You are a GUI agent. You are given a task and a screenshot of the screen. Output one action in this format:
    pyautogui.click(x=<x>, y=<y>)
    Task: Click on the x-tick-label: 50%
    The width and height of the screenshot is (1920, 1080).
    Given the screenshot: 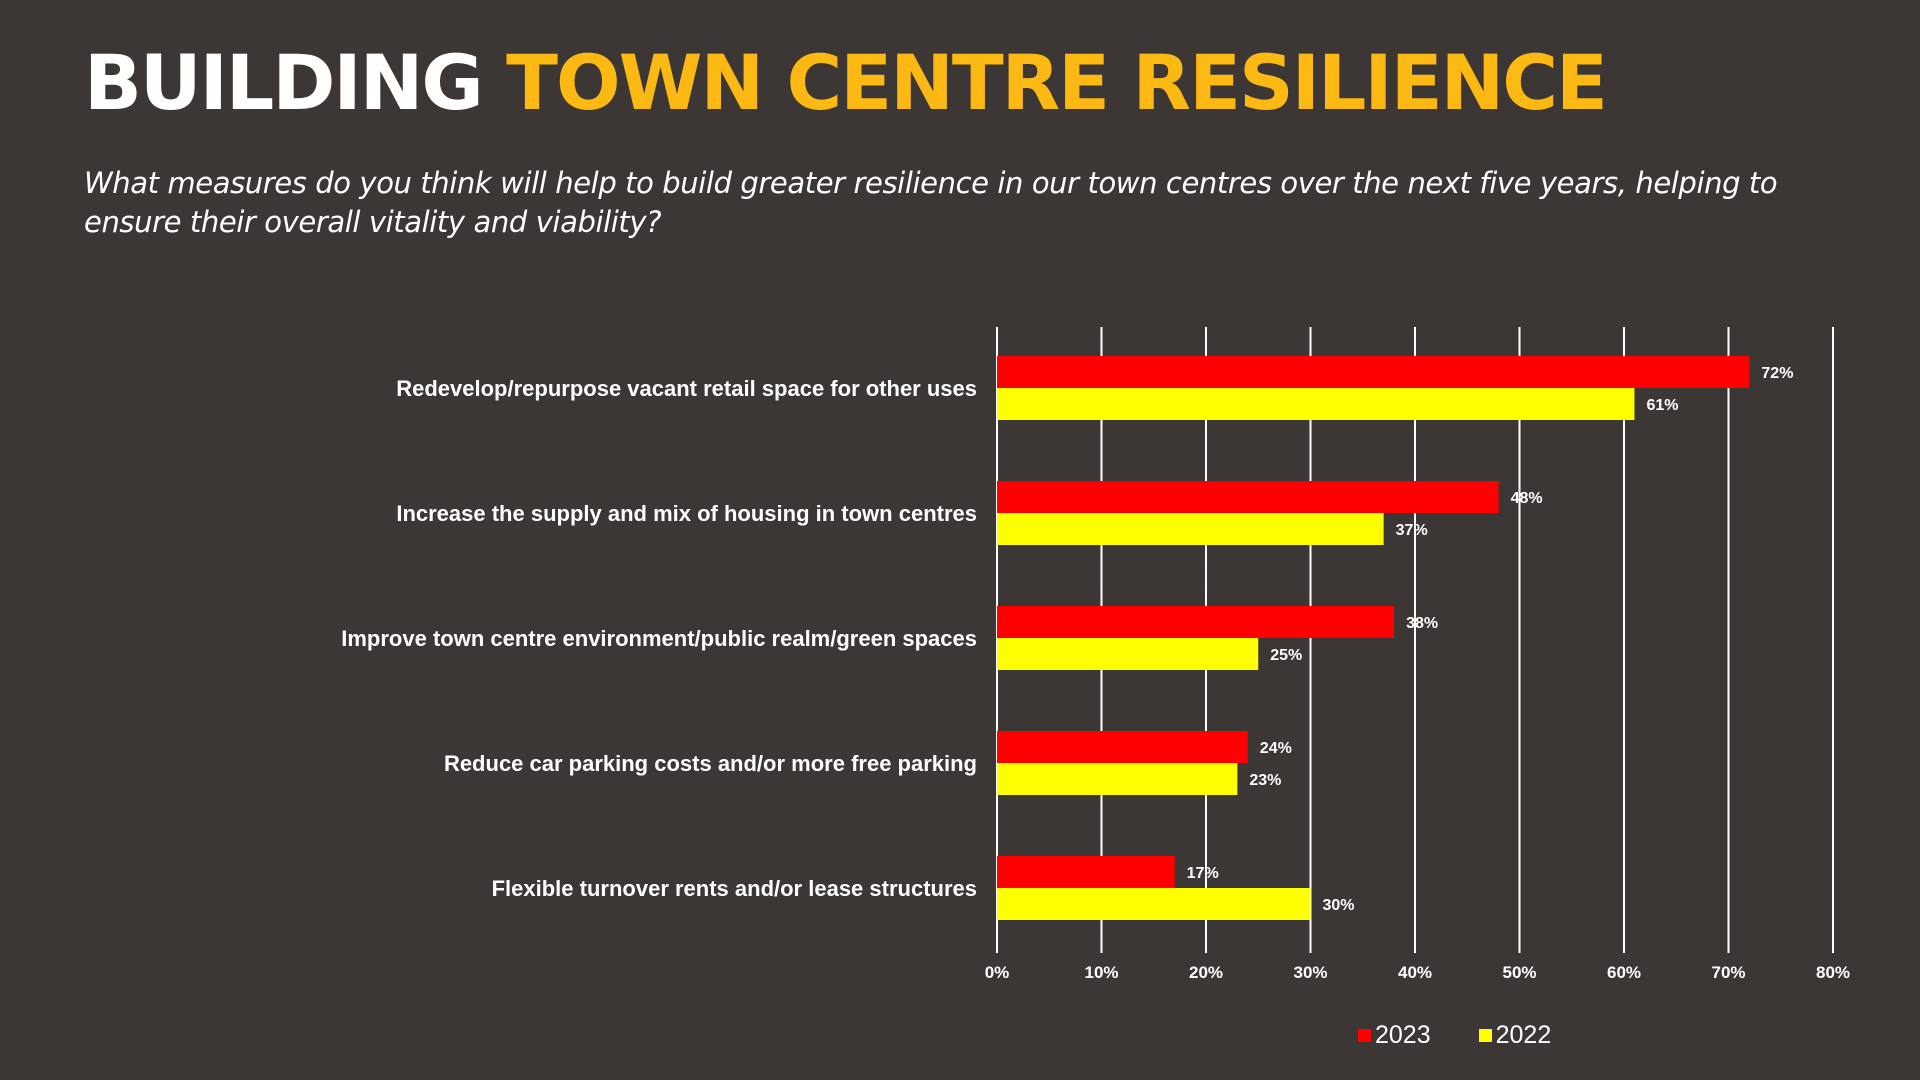 What is the action you would take?
    pyautogui.click(x=1519, y=972)
    